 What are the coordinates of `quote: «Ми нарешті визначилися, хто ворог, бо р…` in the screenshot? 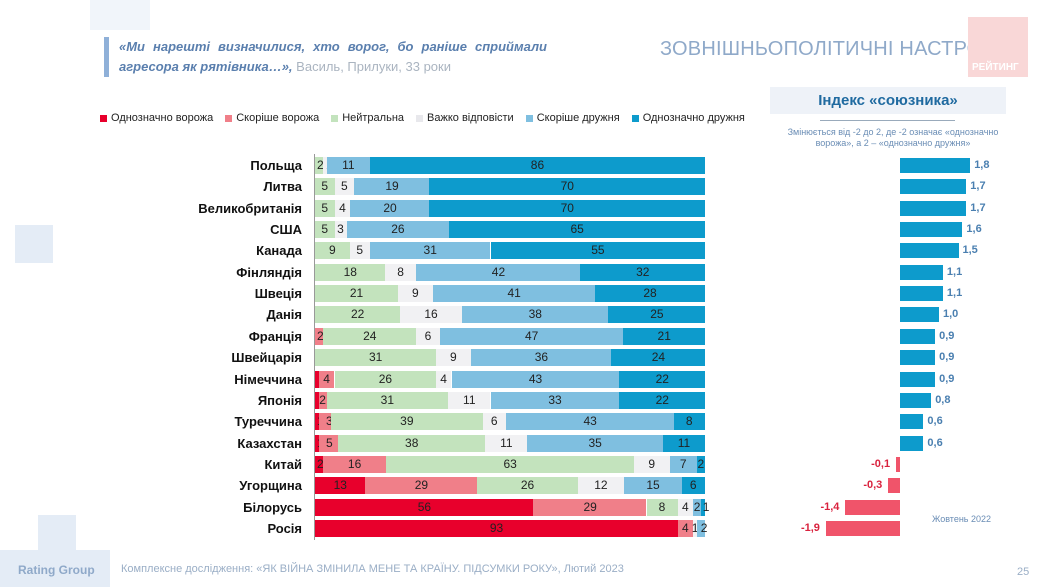 It's located at (325, 57).